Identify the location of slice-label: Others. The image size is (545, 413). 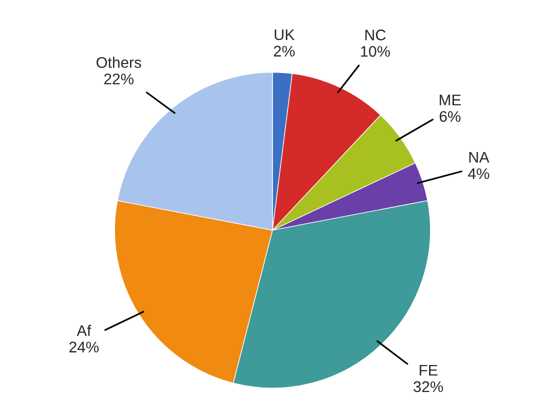
(119, 62).